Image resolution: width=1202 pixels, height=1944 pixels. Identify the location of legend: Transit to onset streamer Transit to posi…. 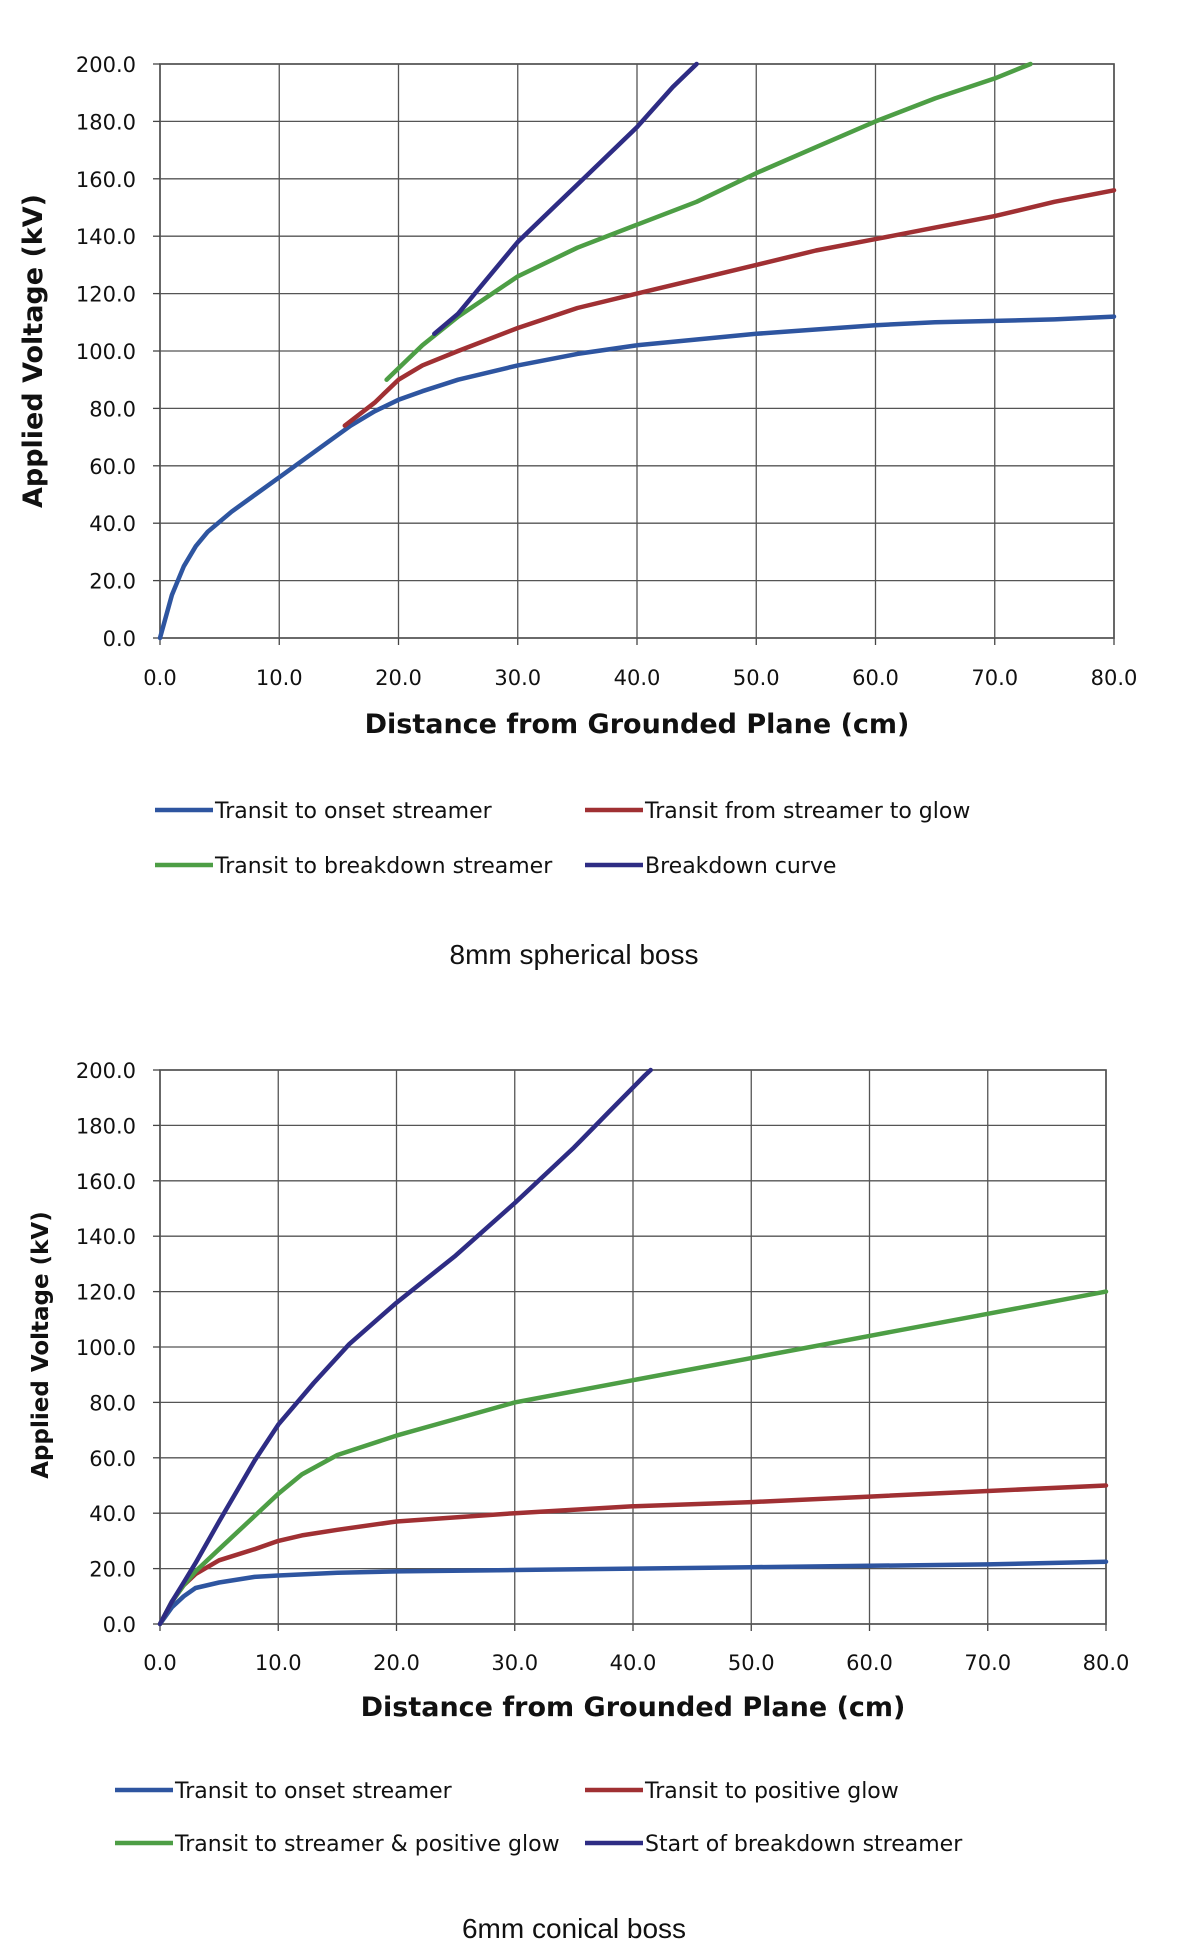
(539, 1818).